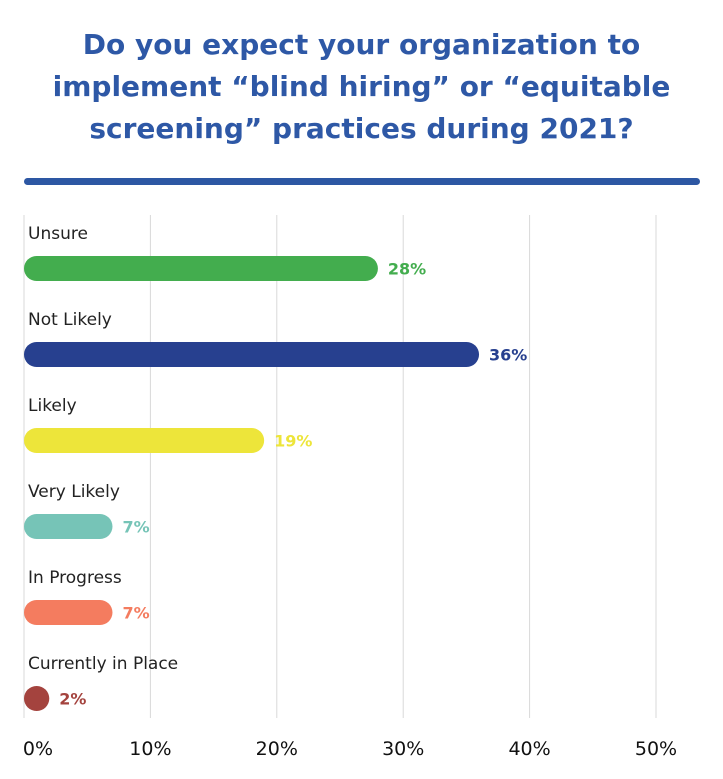  What do you see at coordinates (407, 269) in the screenshot?
I see `value-label: 28%` at bounding box center [407, 269].